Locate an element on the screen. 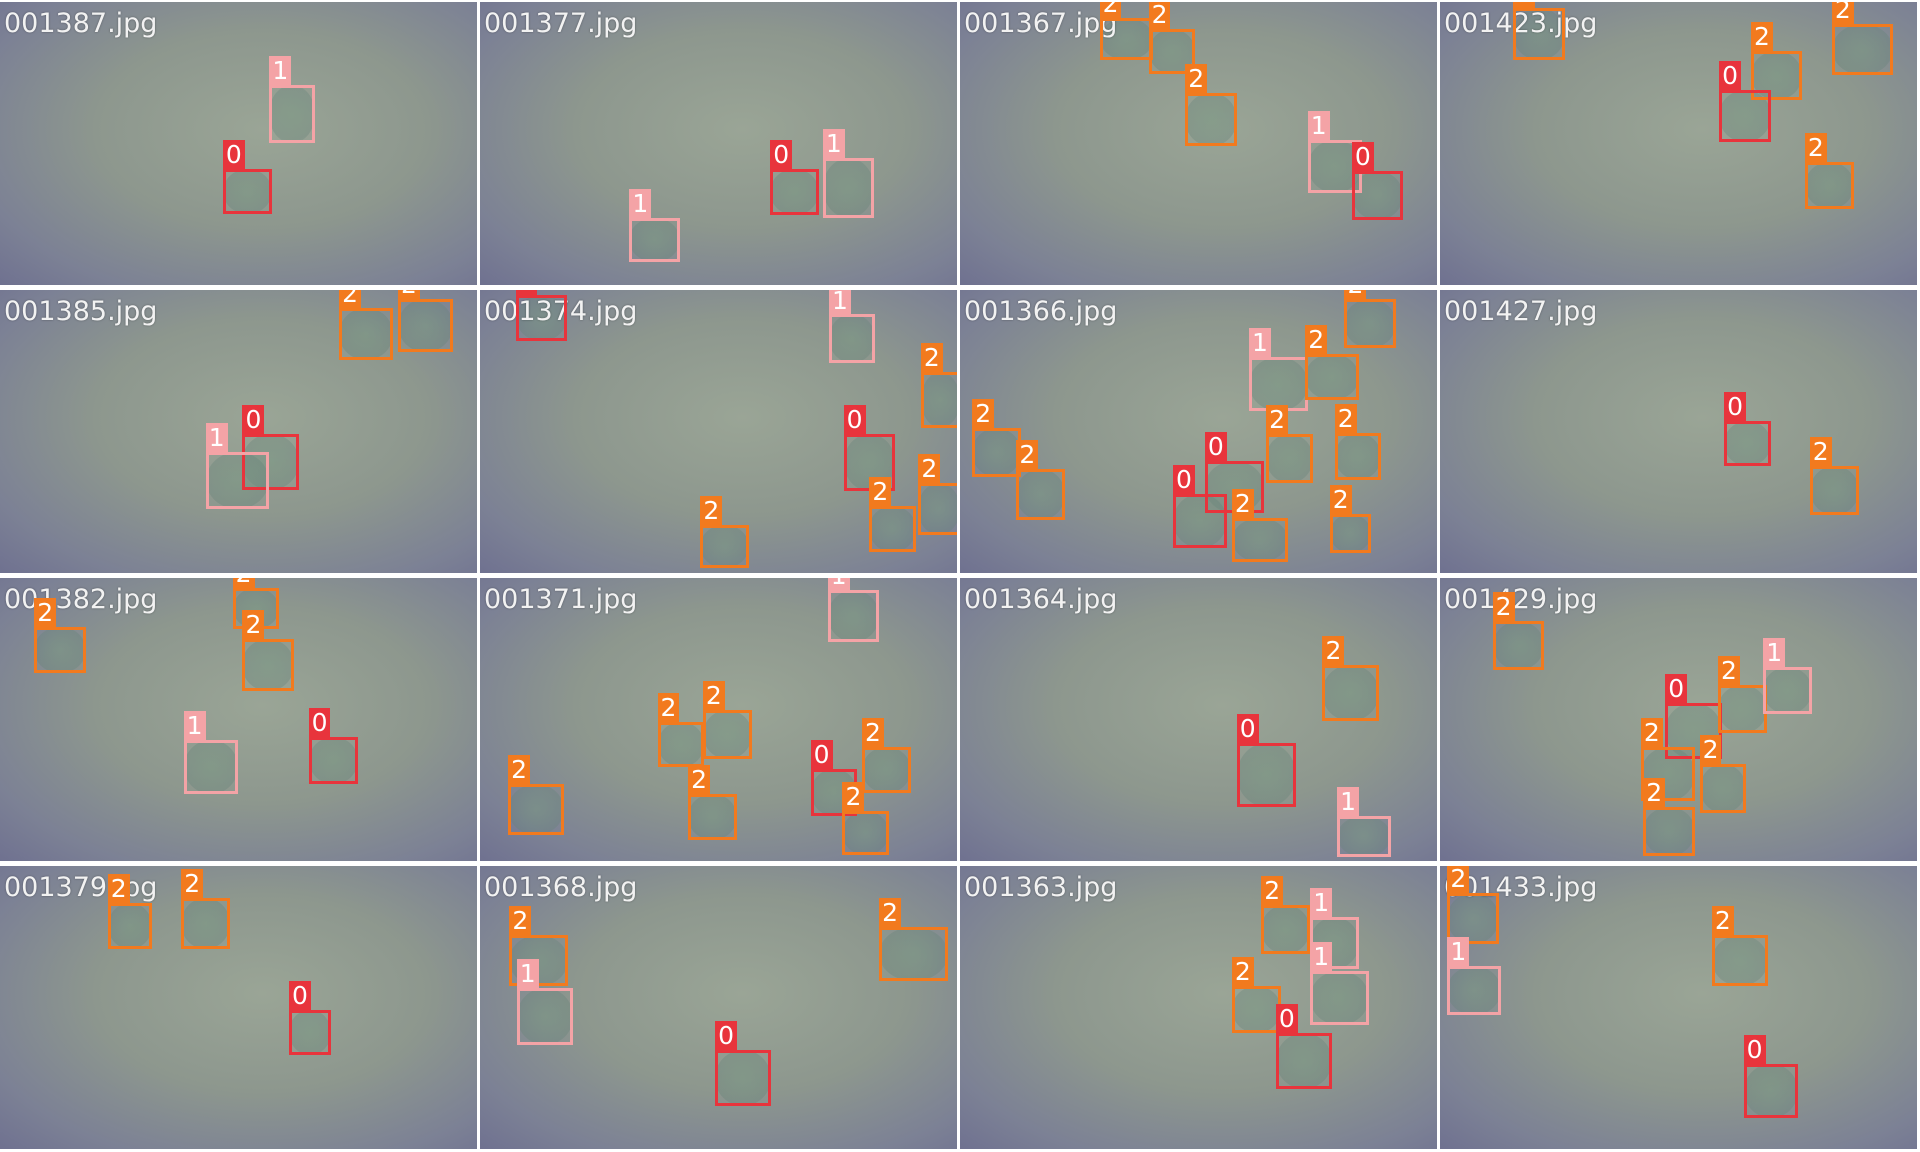 The height and width of the screenshot is (1152, 1920). image-tile: 001364.jpg 2 0 1 is located at coordinates (1198, 719).